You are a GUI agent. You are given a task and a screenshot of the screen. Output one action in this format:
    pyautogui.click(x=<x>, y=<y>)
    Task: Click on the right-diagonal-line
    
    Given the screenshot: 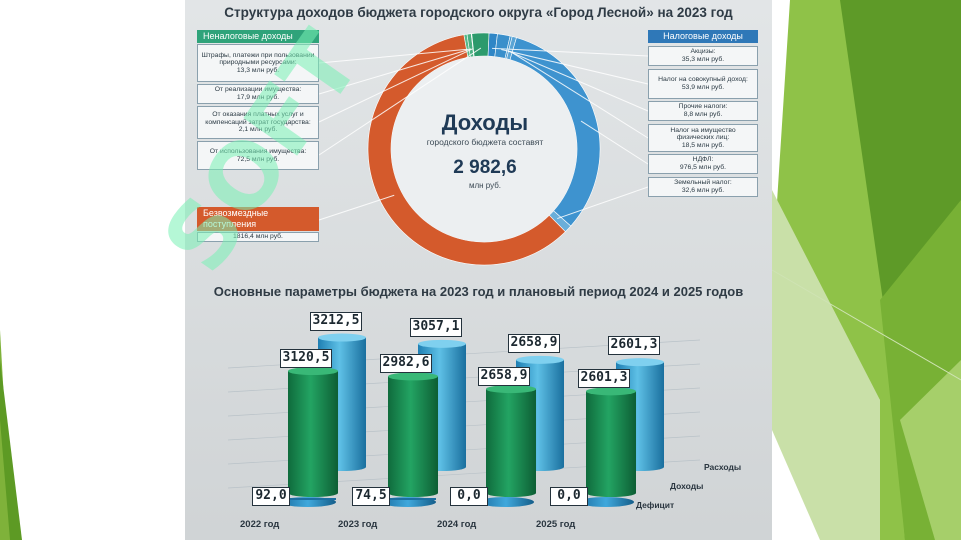 What is the action you would take?
    pyautogui.click(x=866, y=325)
    